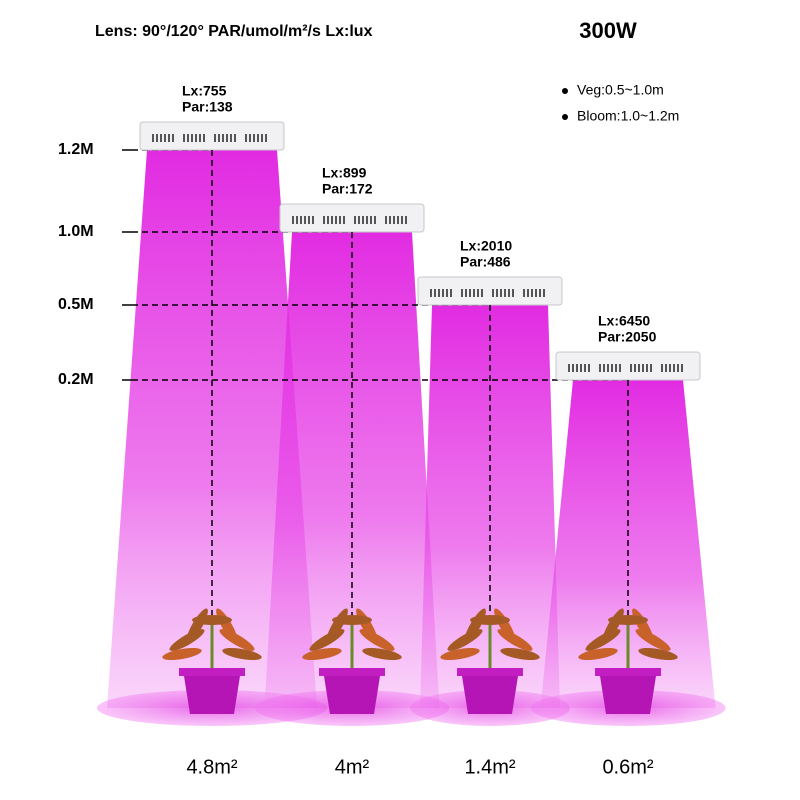  Describe the element at coordinates (76, 149) in the screenshot. I see `height-label: 1.2M` at that location.